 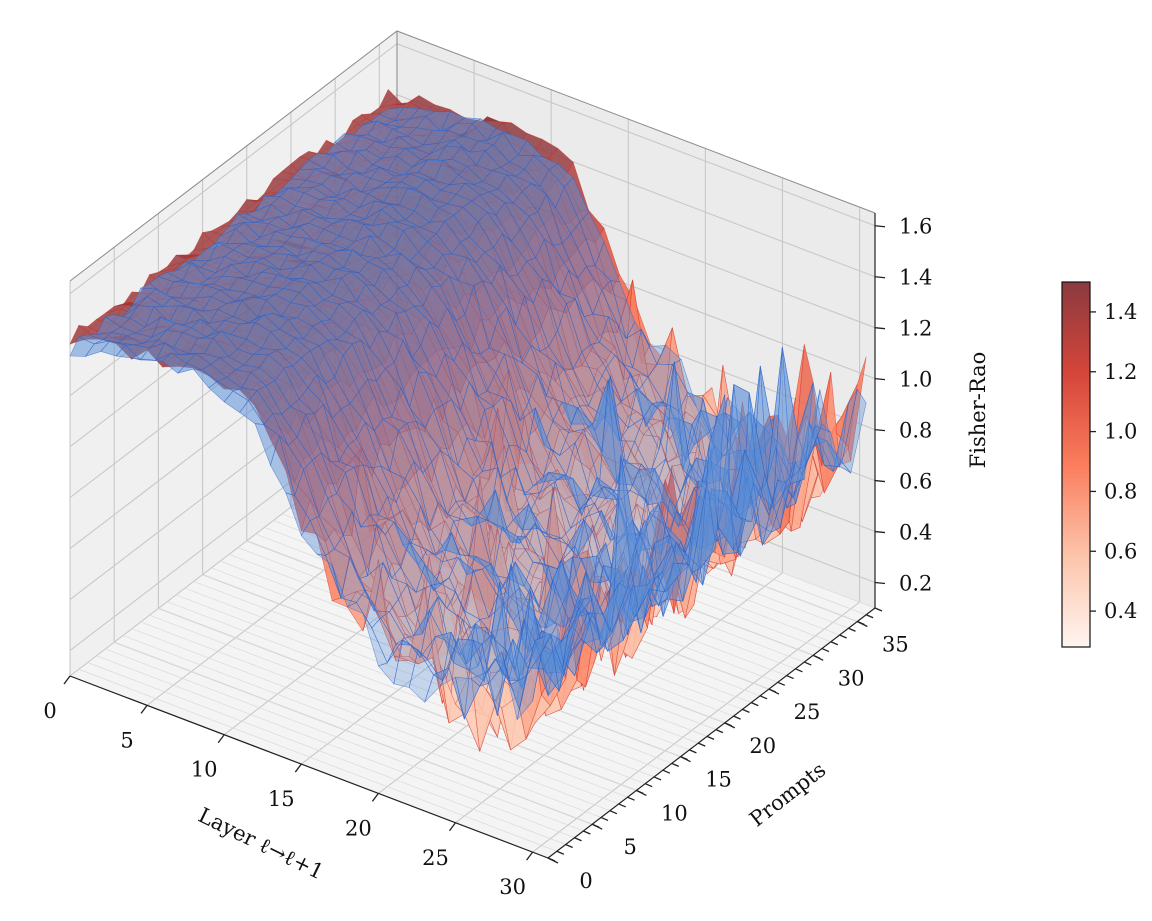 I want to click on y-tick-label: 0, so click(x=585, y=881).